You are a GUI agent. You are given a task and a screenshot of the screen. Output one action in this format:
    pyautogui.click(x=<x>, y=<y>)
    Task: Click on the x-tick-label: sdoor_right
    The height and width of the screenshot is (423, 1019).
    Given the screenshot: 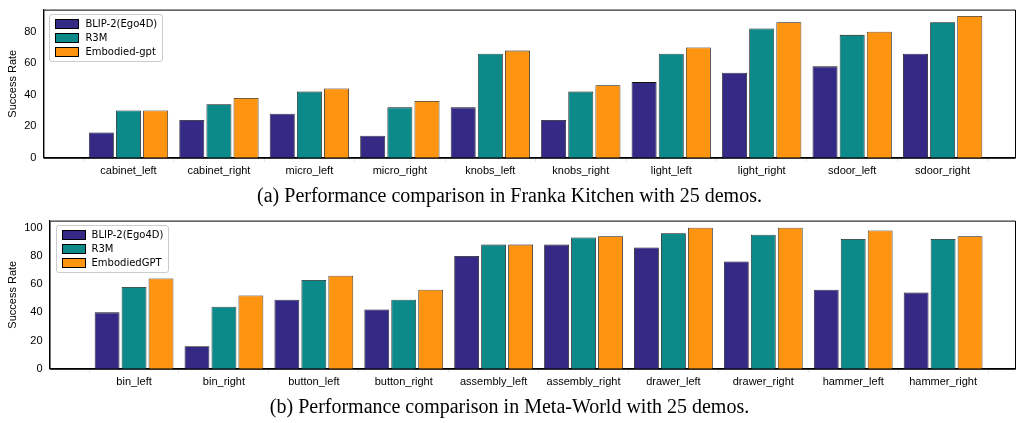 What is the action you would take?
    pyautogui.click(x=943, y=170)
    